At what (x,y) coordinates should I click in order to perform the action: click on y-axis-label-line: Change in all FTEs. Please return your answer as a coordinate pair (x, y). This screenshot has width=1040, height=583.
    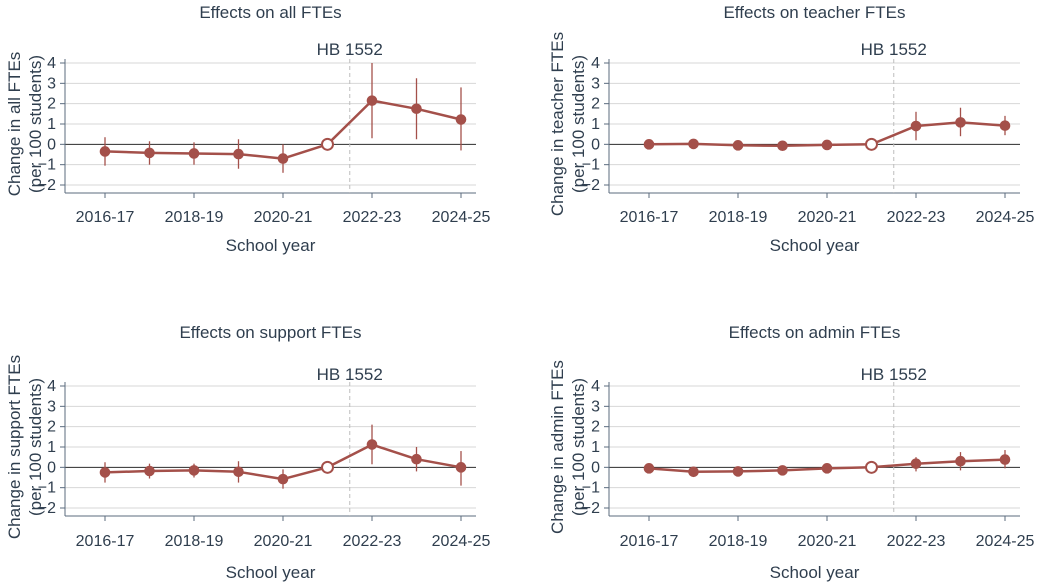
    Looking at the image, I should click on (14, 124).